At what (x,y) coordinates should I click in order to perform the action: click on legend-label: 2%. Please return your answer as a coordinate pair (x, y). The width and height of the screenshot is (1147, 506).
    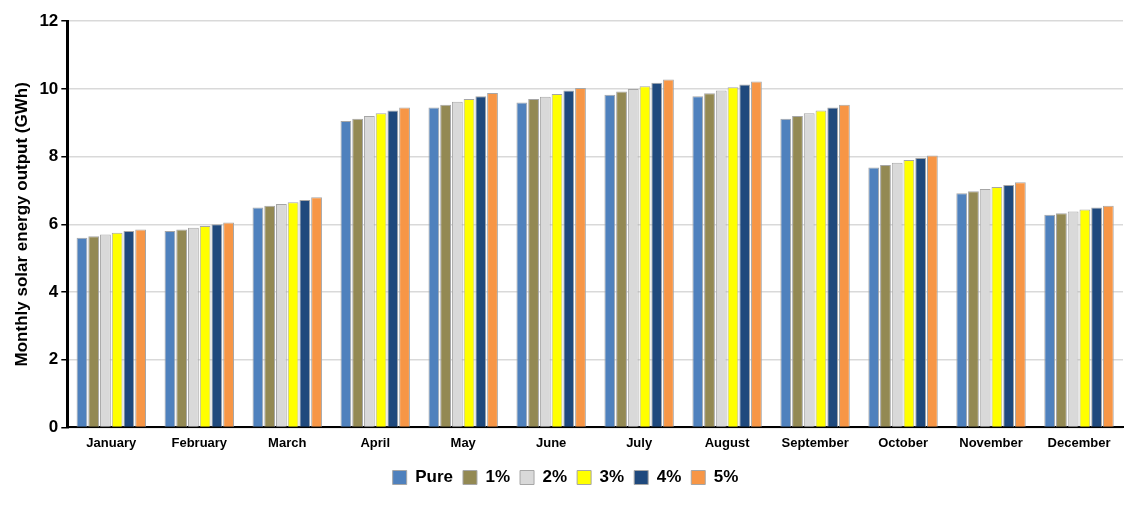
    Looking at the image, I should click on (555, 477).